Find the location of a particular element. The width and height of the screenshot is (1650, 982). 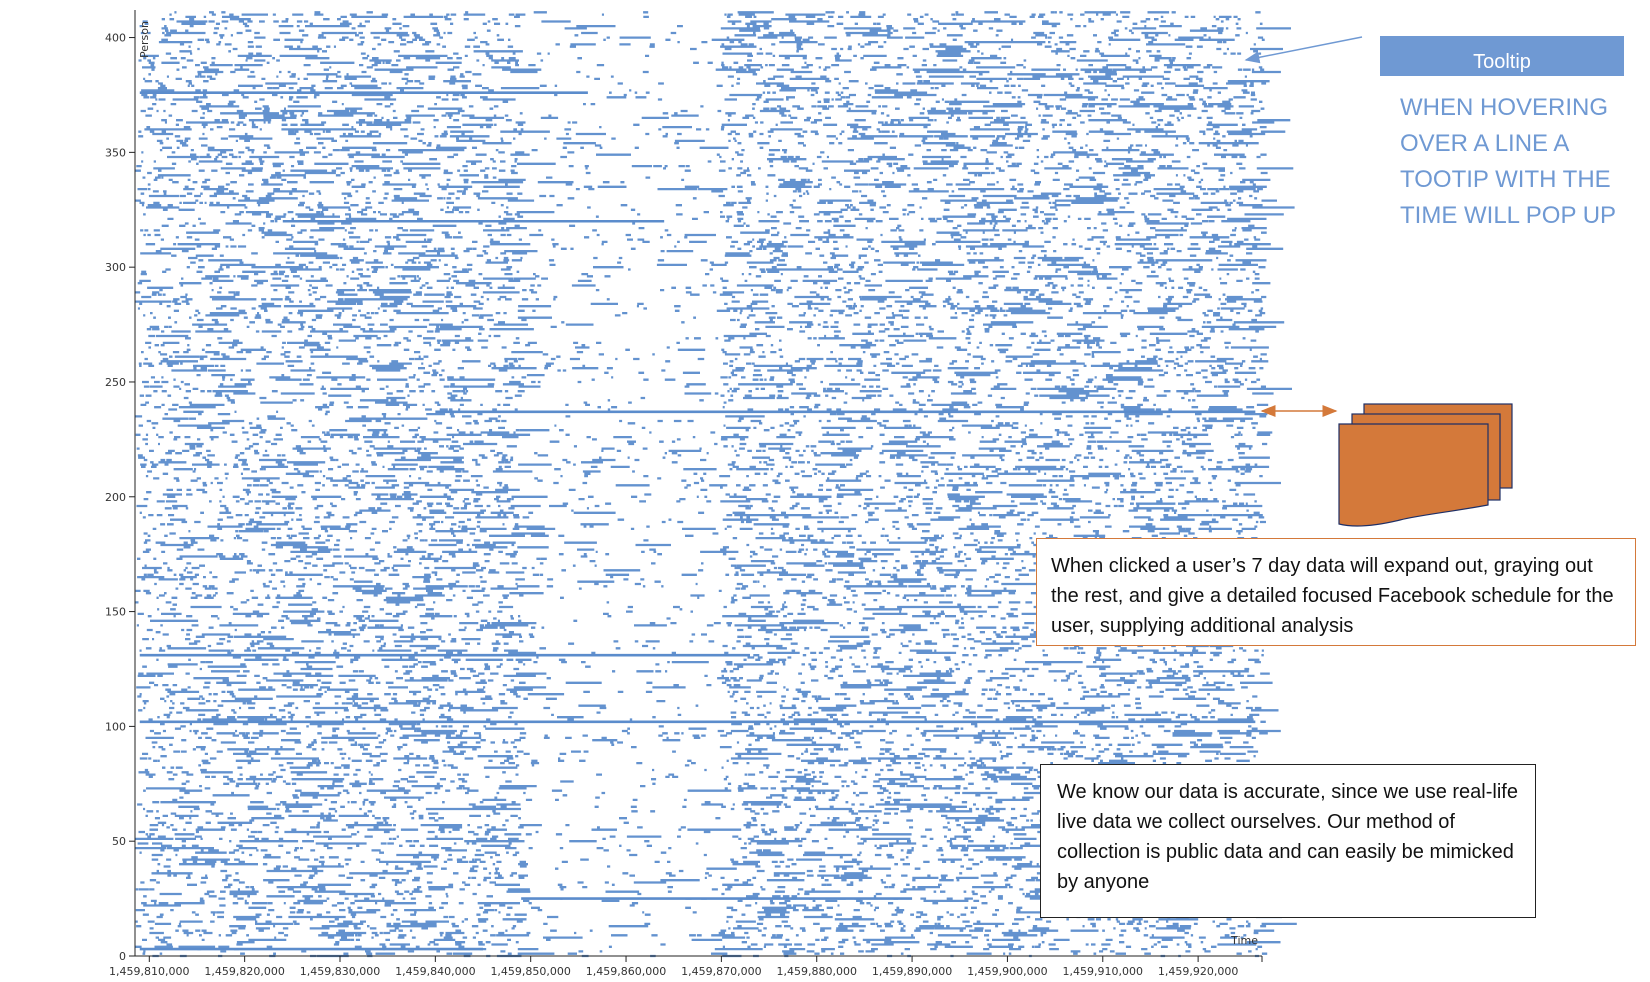

x-tick-label: 1,459,900,000 is located at coordinates (1007, 971).